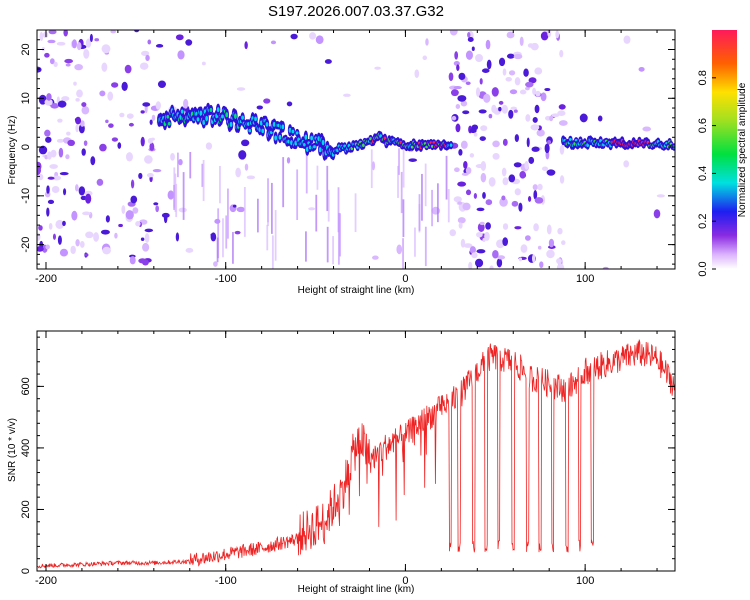  What do you see at coordinates (26, 49) in the screenshot?
I see `y-tick-label: 20` at bounding box center [26, 49].